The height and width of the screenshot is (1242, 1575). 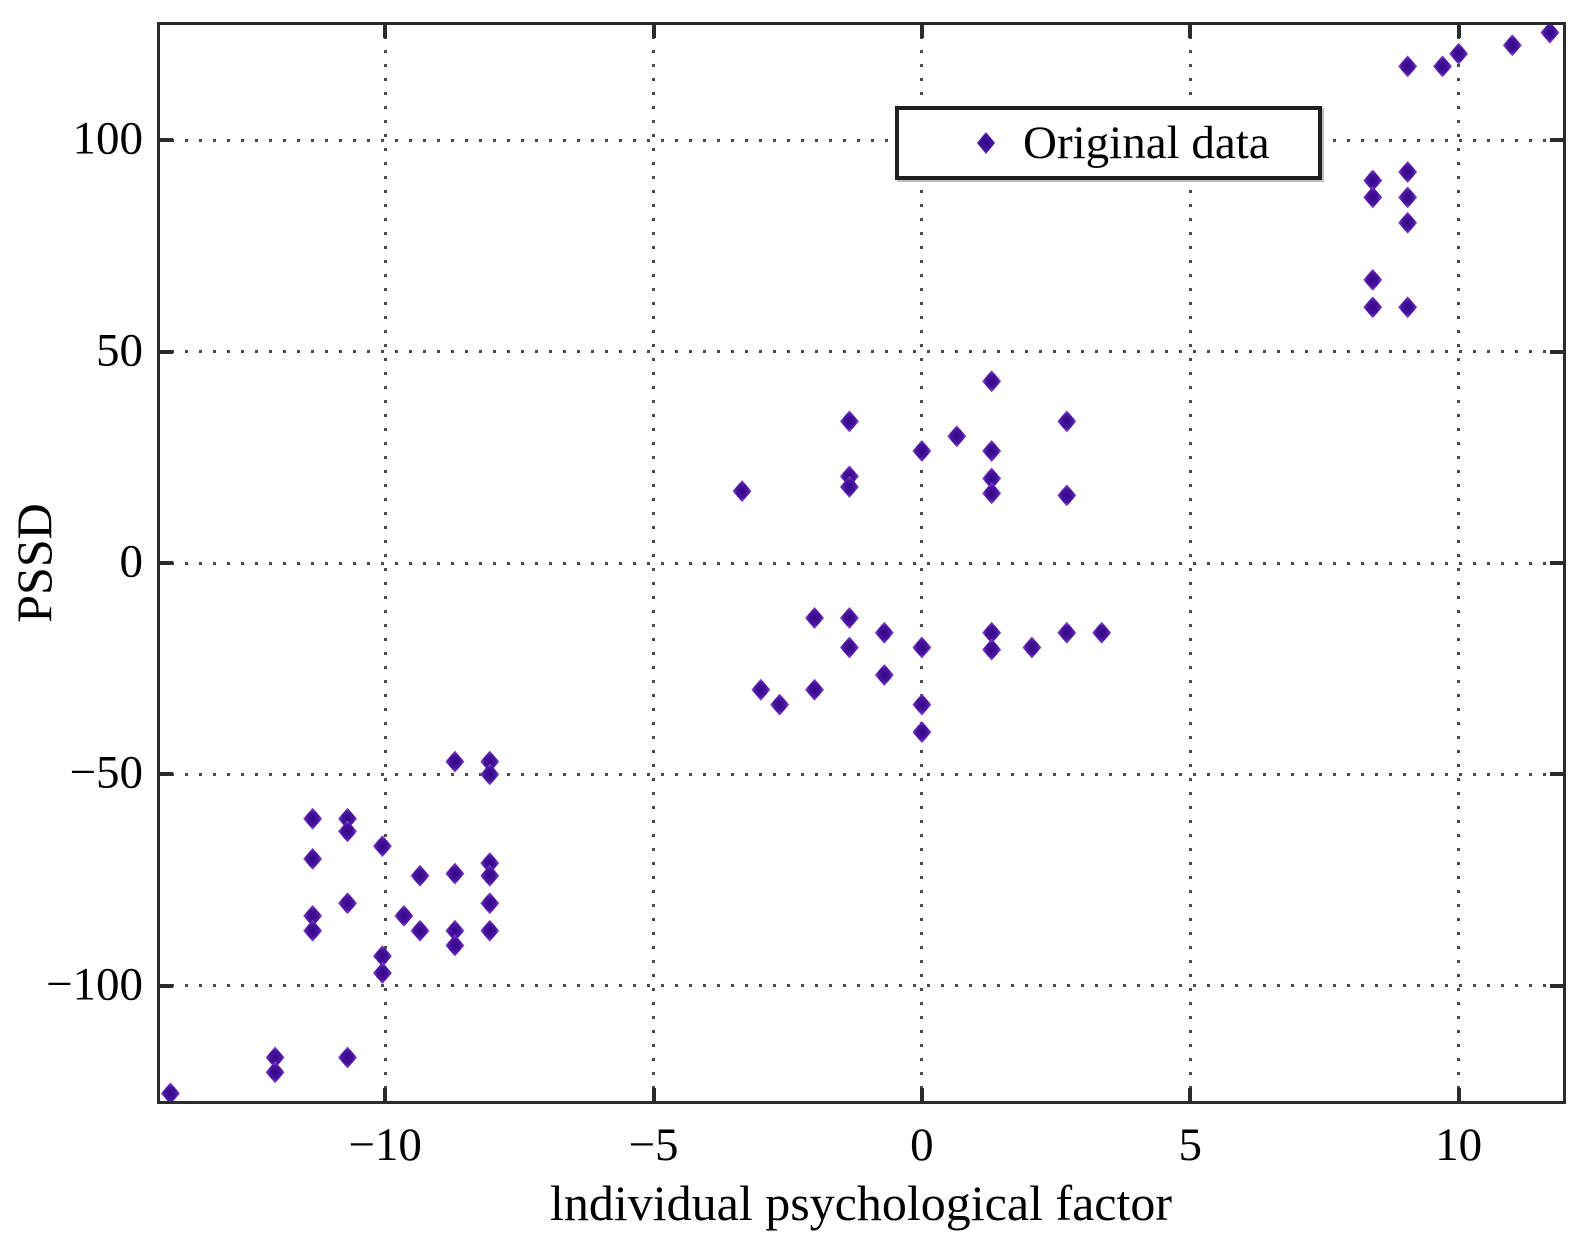 I want to click on legend-diamond-marker-icon, so click(x=986, y=143).